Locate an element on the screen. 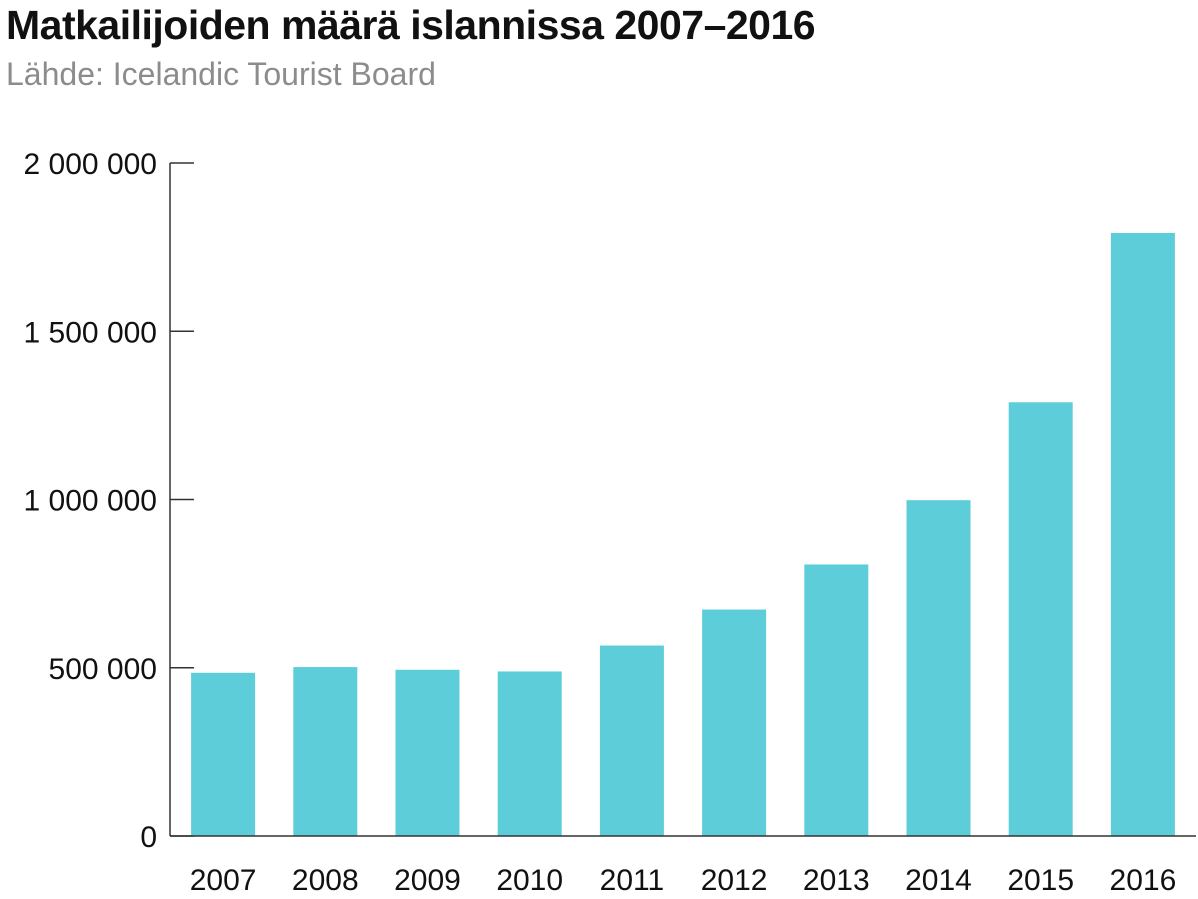 The image size is (1198, 899). x-tick-label: 2012 is located at coordinates (734, 880).